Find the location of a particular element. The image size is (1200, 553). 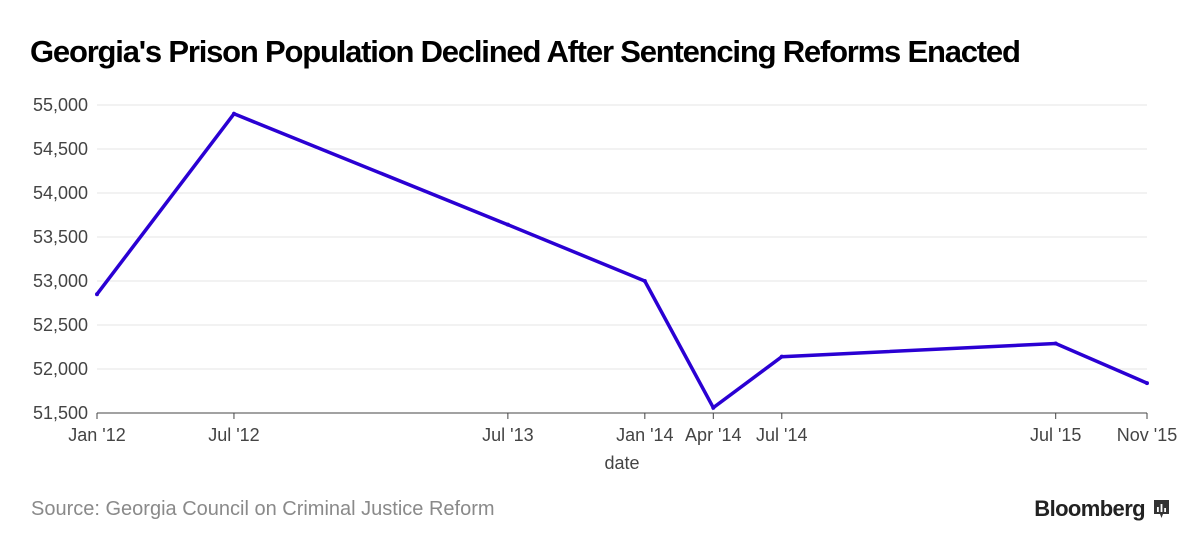

x-tick-label: Jan '14 is located at coordinates (644, 435).